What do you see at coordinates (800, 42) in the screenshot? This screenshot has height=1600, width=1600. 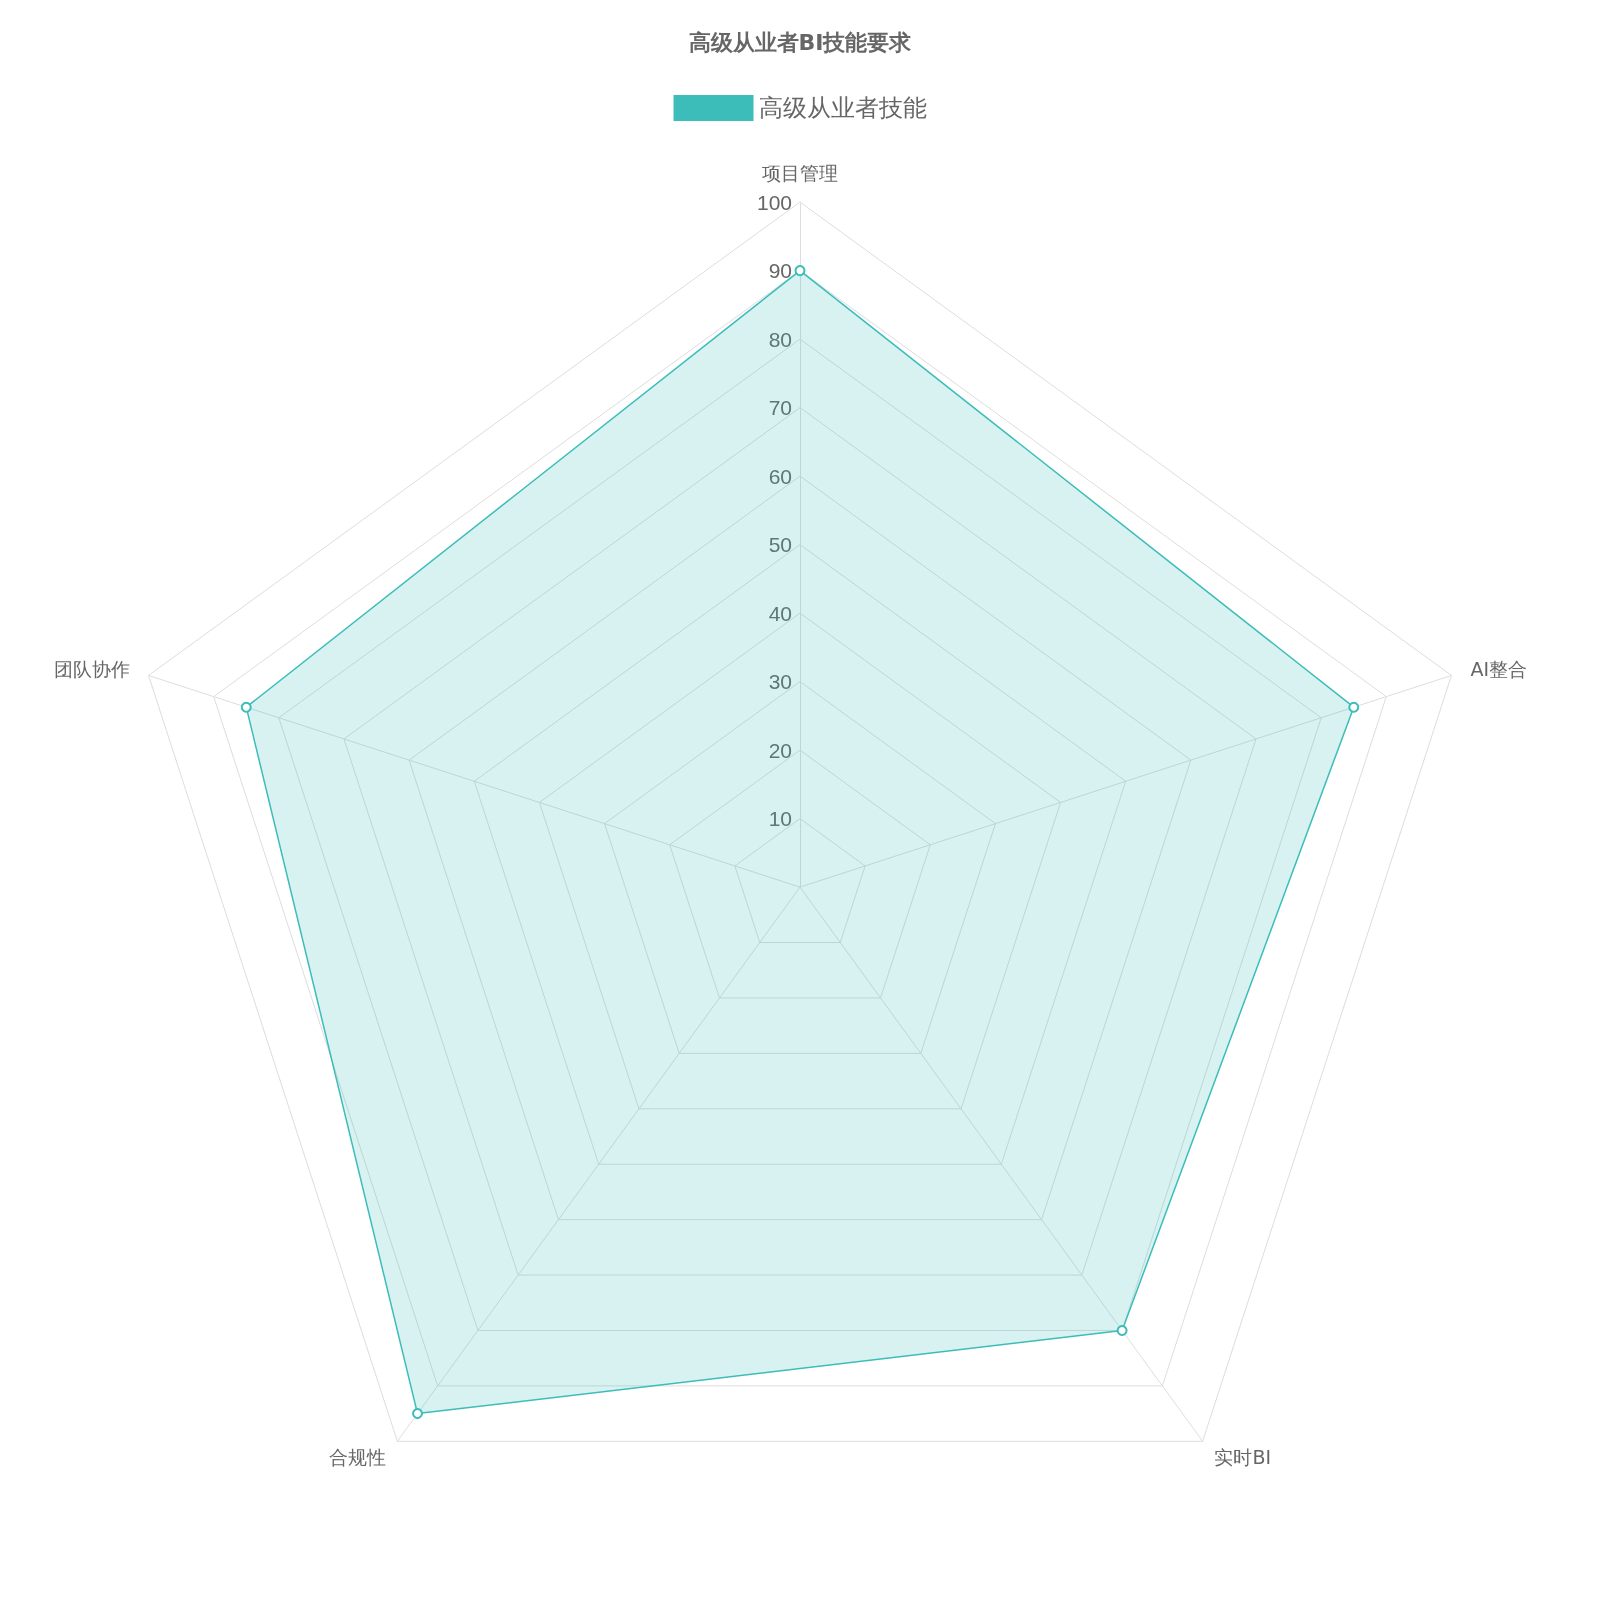 I see `chart-title: 高级从业者BI技能要求` at bounding box center [800, 42].